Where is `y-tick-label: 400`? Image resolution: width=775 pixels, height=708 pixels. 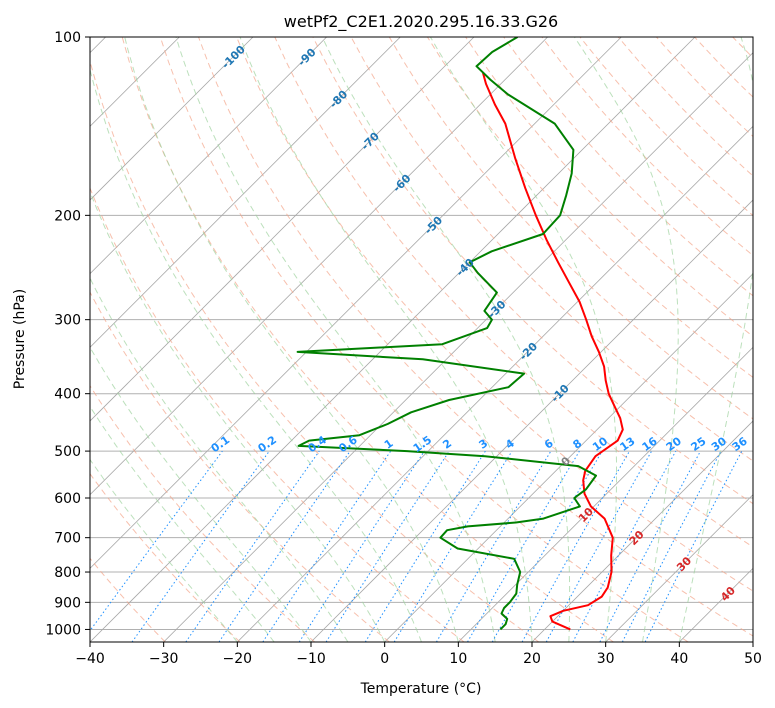 y-tick-label: 400 is located at coordinates (67, 395).